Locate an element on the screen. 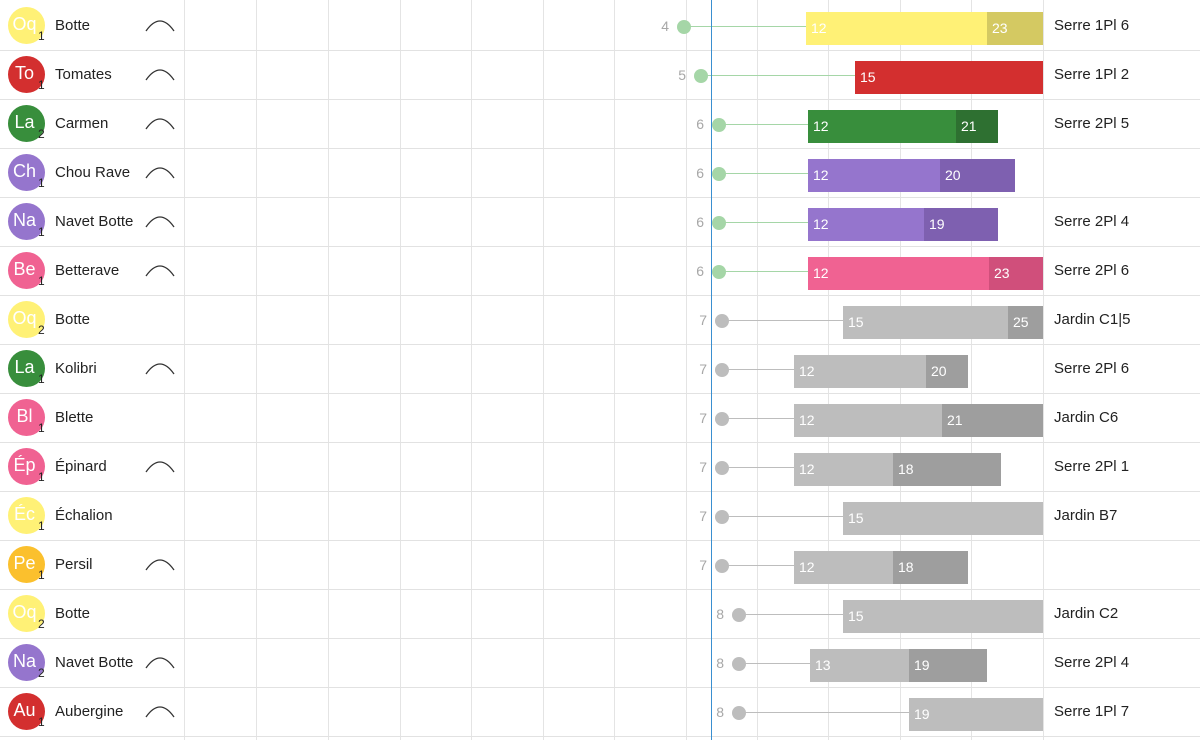 Image resolution: width=1200 pixels, height=740 pixels. crop-code: Au is located at coordinates (24, 710).